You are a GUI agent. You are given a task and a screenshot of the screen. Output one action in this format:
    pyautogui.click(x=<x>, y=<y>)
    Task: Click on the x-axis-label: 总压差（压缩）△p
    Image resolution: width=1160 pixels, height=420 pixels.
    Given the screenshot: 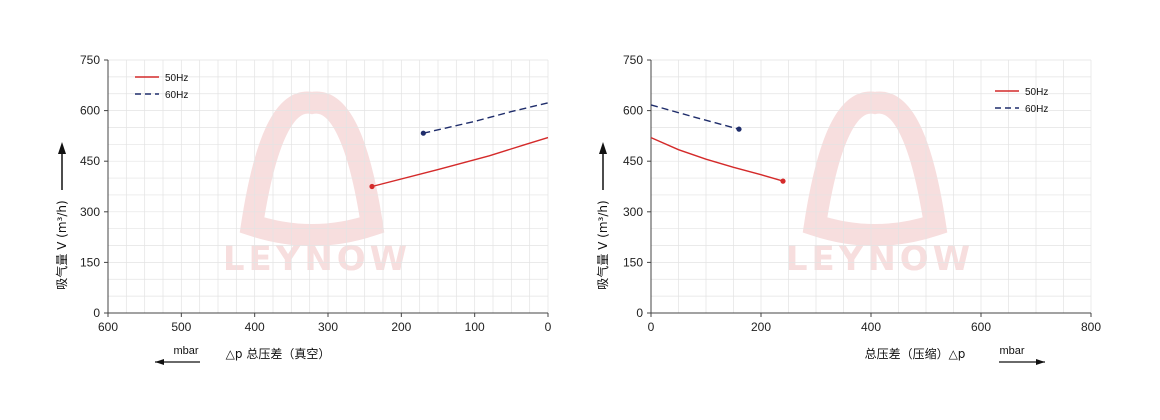 What is the action you would take?
    pyautogui.click(x=915, y=353)
    